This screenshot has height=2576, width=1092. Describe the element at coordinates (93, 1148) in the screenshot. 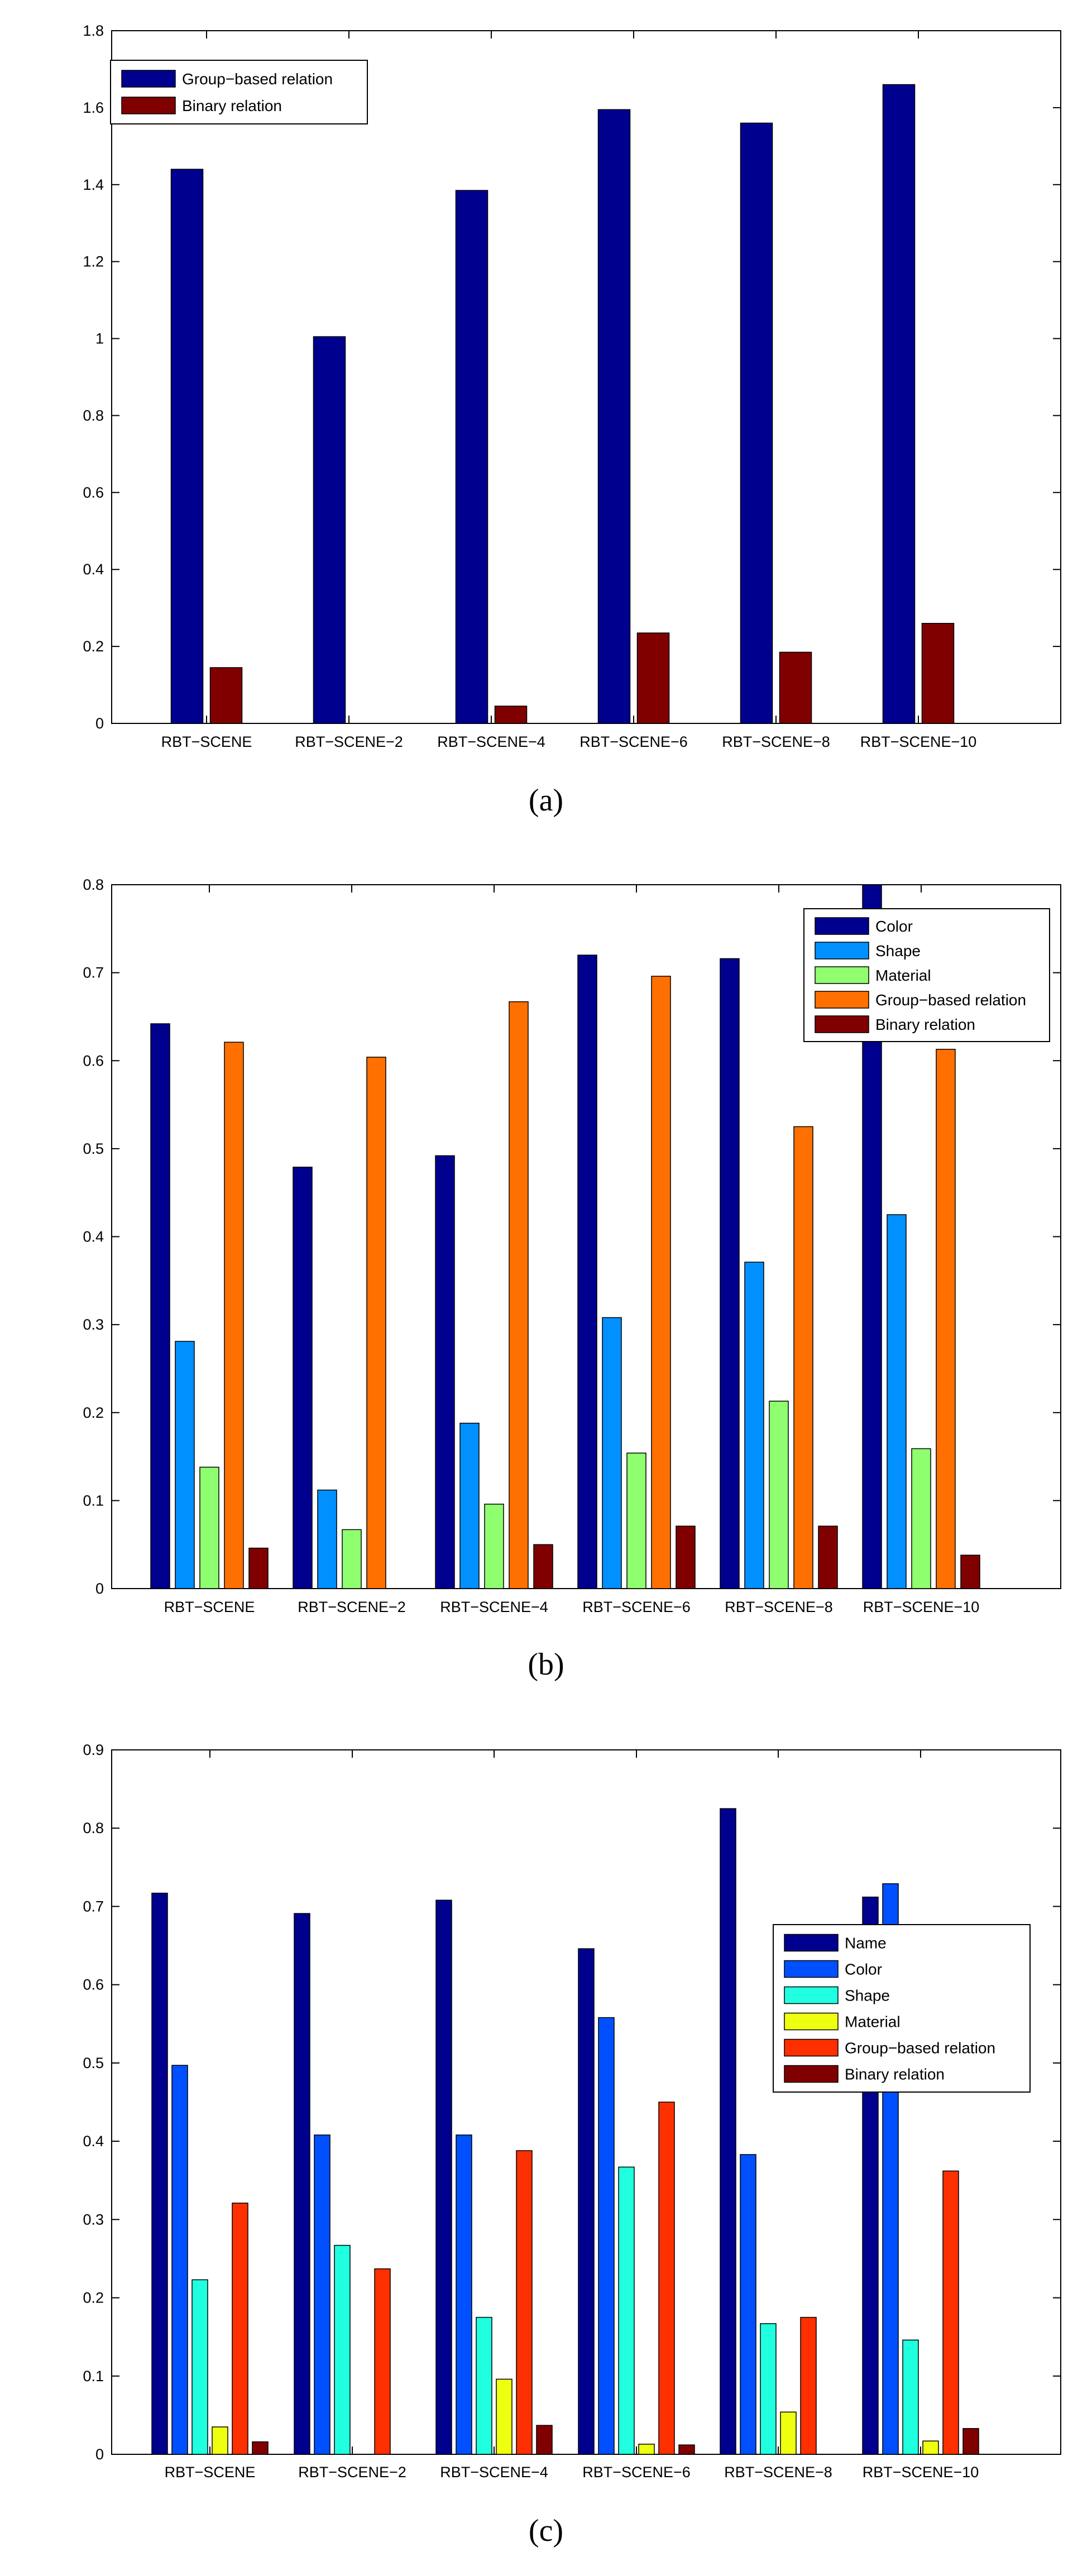

I see `y-tick-label: 0.5` at that location.